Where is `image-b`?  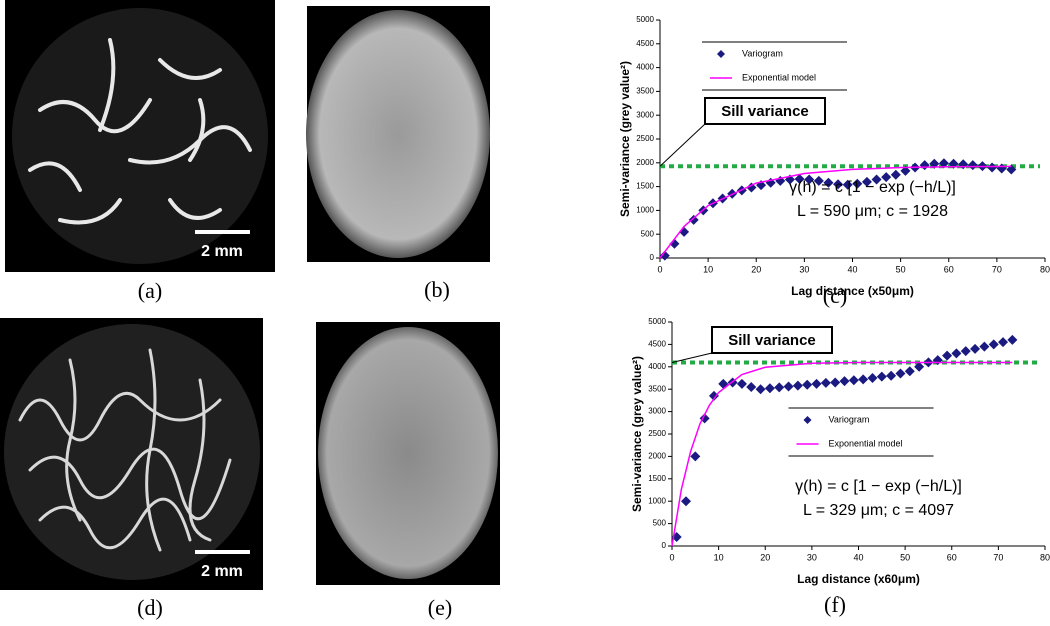 image-b is located at coordinates (398, 134).